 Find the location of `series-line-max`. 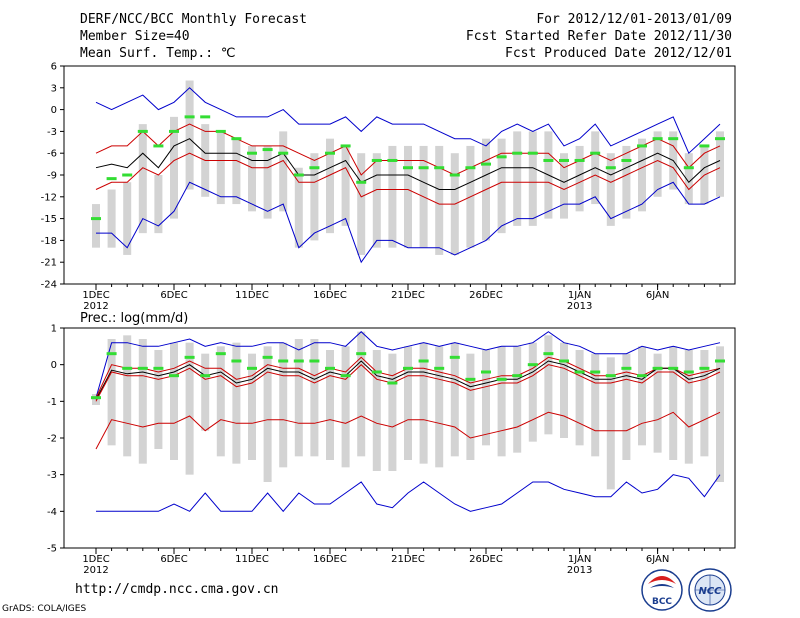

series-line-max is located at coordinates (408, 364).